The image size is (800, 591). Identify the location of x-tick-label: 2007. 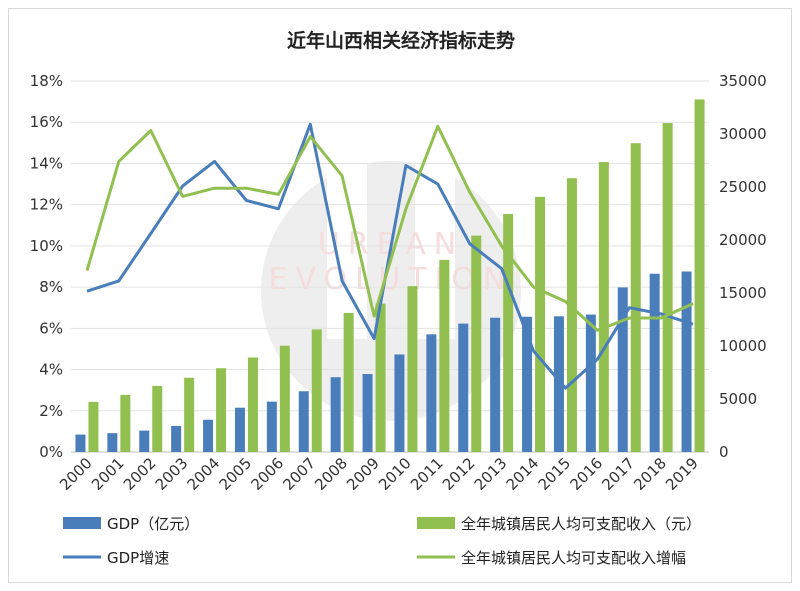
(299, 474).